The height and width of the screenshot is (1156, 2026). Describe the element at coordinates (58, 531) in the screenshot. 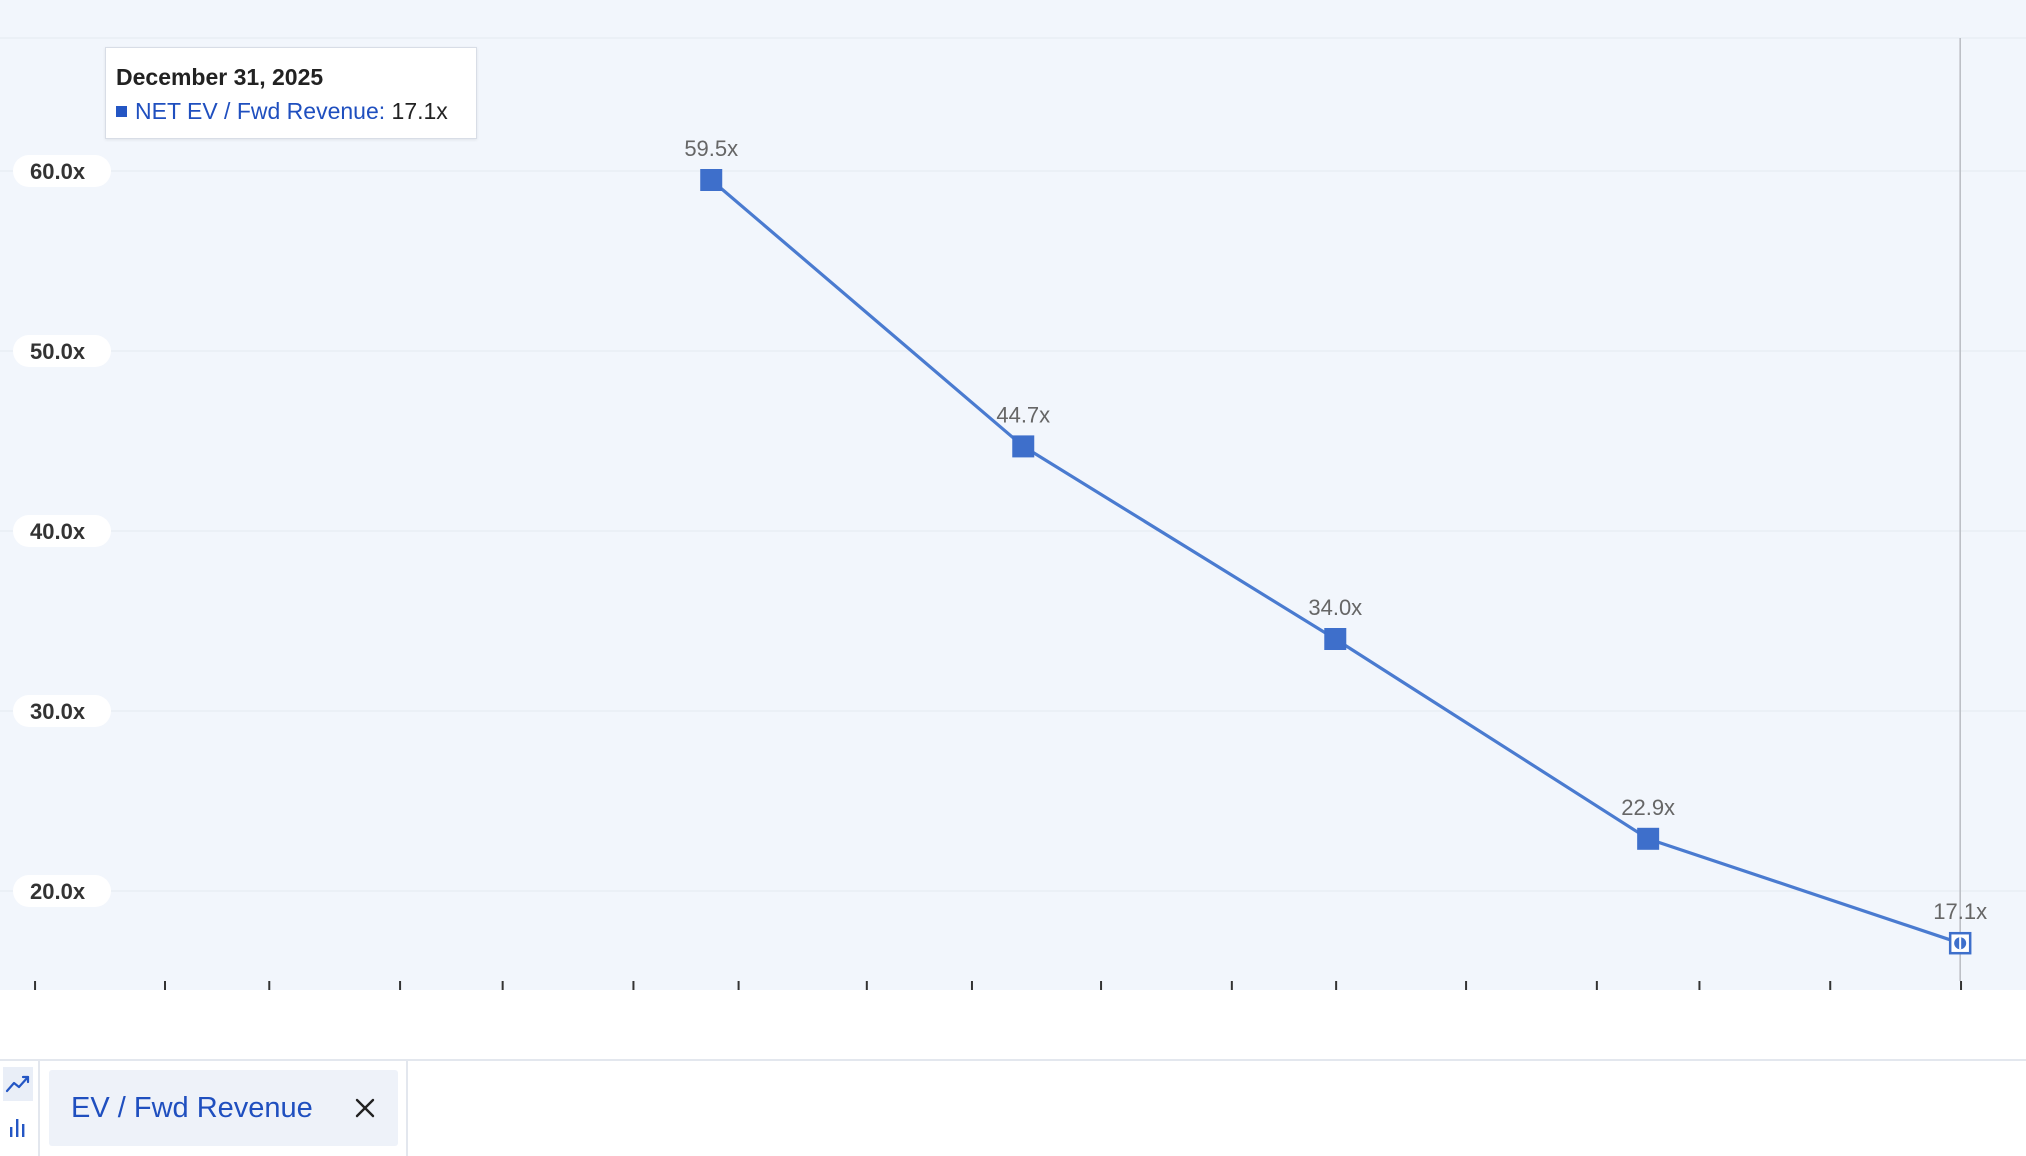

I see `y-tick-label: 40.0x` at that location.